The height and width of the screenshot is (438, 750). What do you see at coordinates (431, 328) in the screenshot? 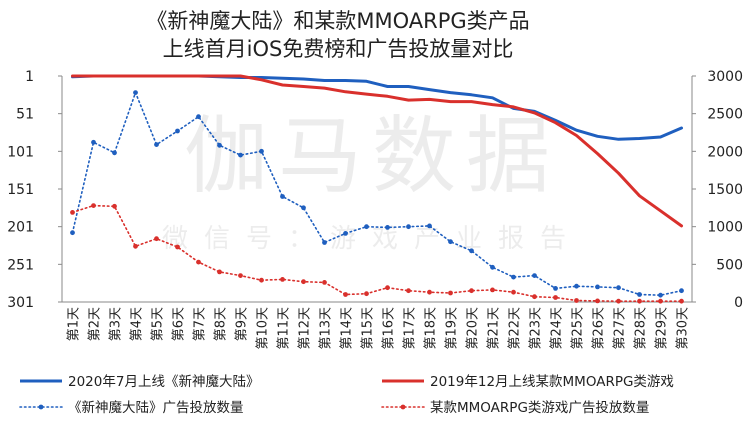
I see `x-tick-label: 第18天` at bounding box center [431, 328].